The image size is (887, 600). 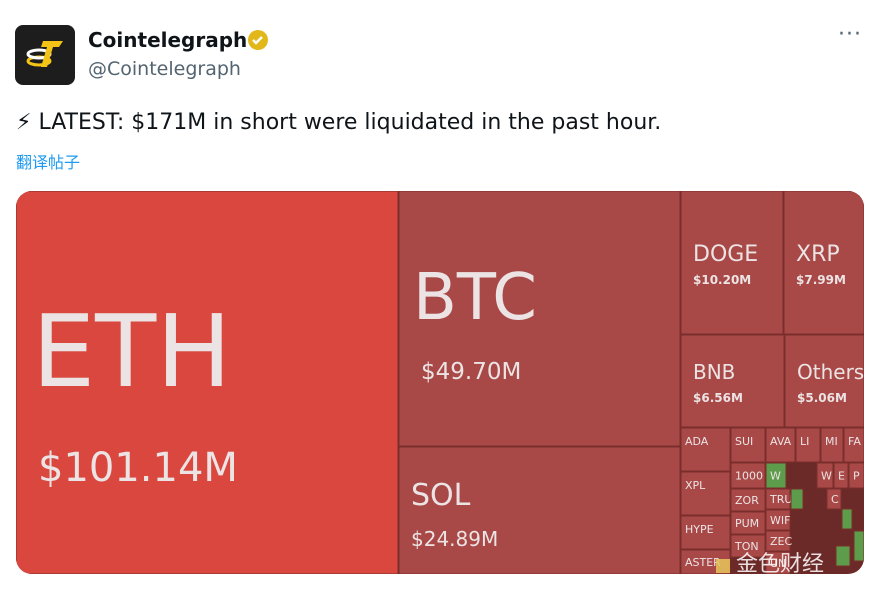 What do you see at coordinates (821, 280) in the screenshot?
I see `tile-value: $7.99M` at bounding box center [821, 280].